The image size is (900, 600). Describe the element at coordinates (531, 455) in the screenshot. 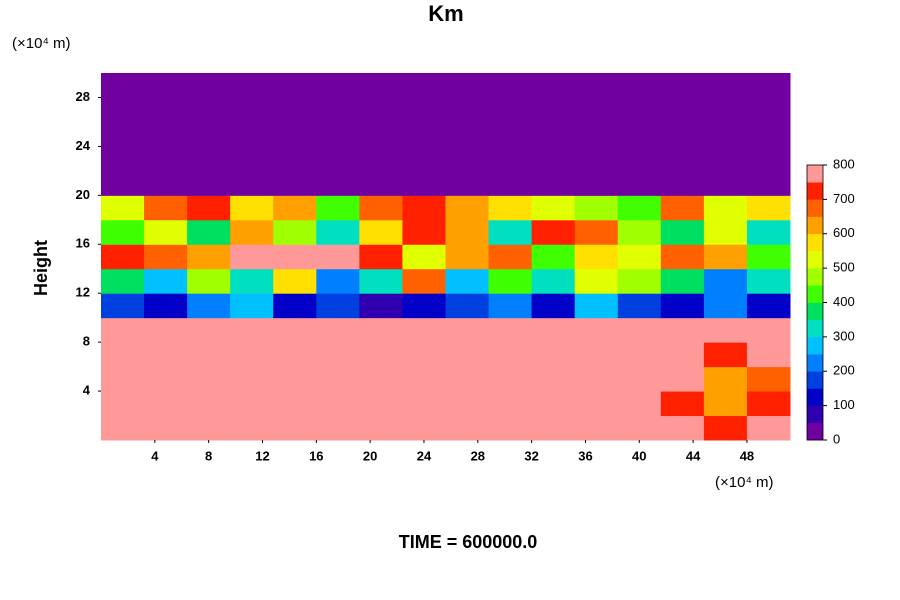

I see `x-tick-label: 32` at that location.